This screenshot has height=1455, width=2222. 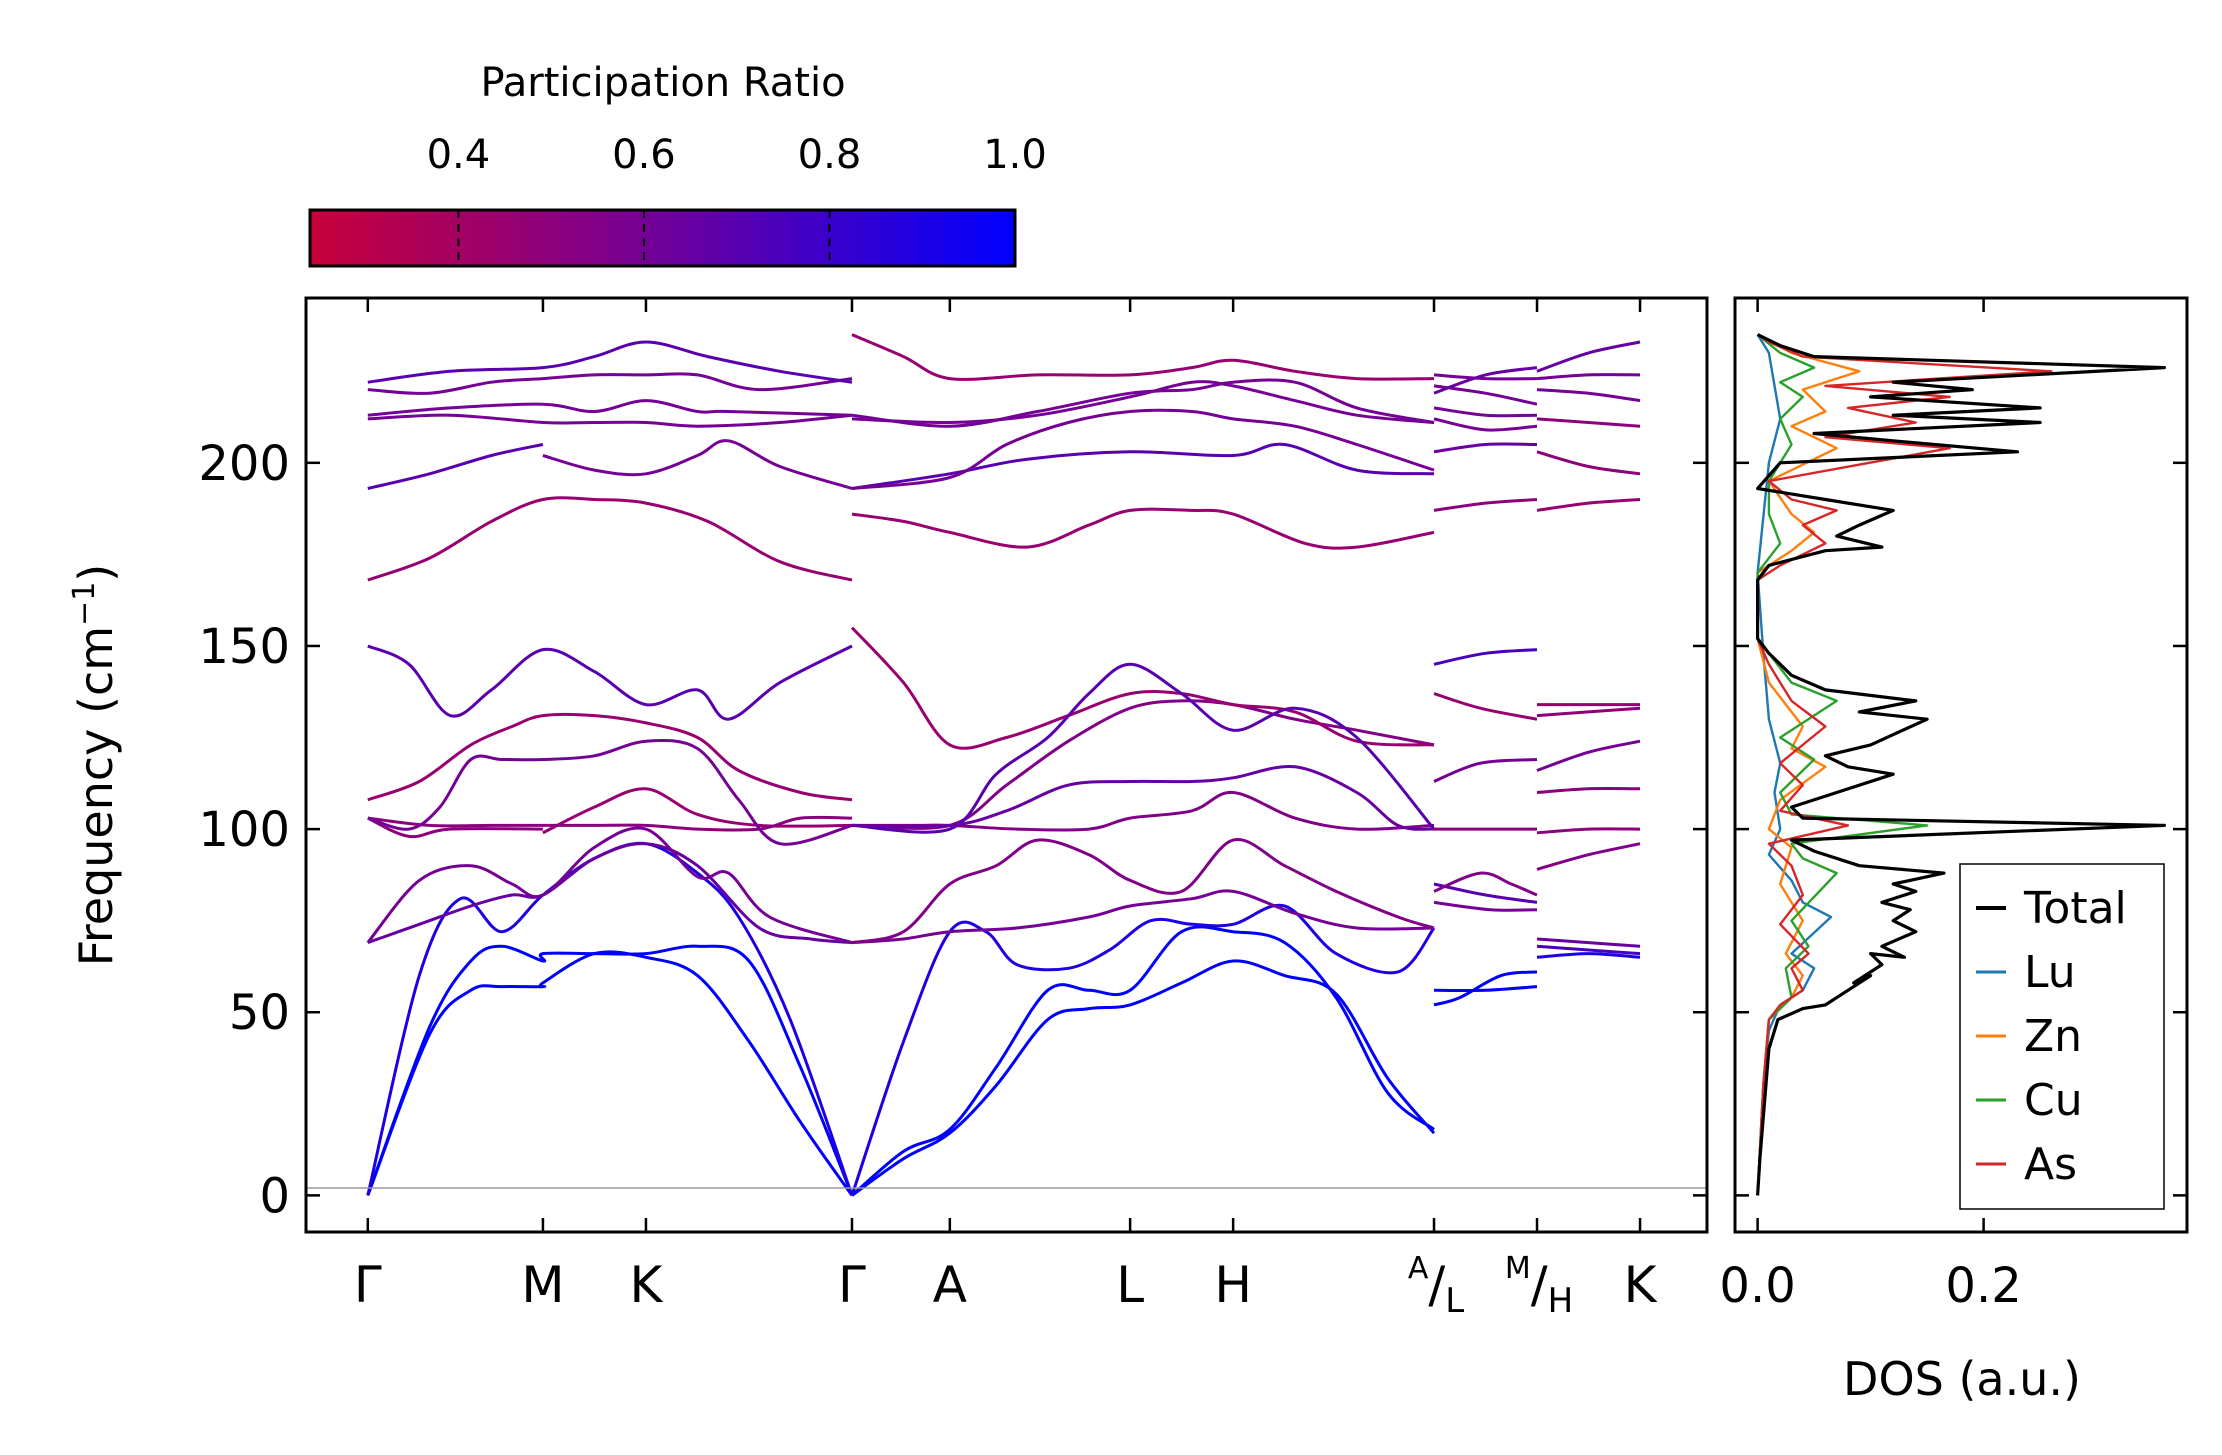 I want to click on hs-label: K, so click(x=1641, y=1285).